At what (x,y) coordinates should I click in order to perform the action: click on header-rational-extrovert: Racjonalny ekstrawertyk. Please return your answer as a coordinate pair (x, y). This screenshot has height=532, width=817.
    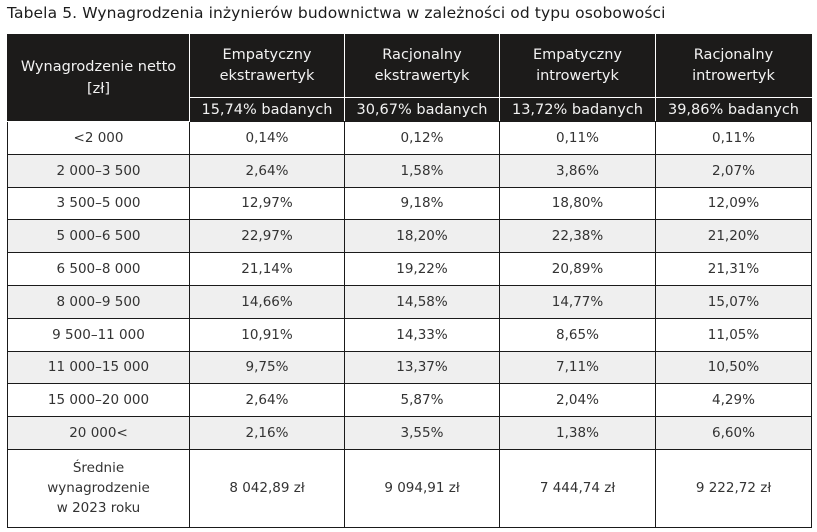
    Looking at the image, I should click on (422, 66).